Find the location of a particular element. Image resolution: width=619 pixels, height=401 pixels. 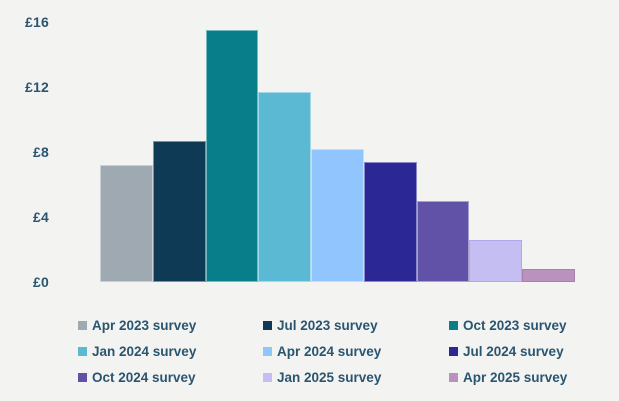

legend-item-jan-2024-survey: Jan 2024 survey is located at coordinates (137, 351).